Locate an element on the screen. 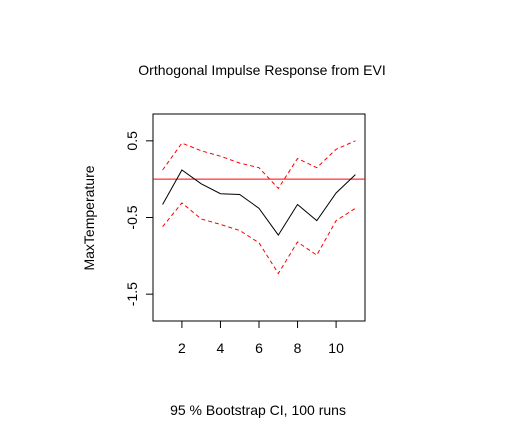 The width and height of the screenshot is (520, 437). x-tick-label: 6 is located at coordinates (259, 348).